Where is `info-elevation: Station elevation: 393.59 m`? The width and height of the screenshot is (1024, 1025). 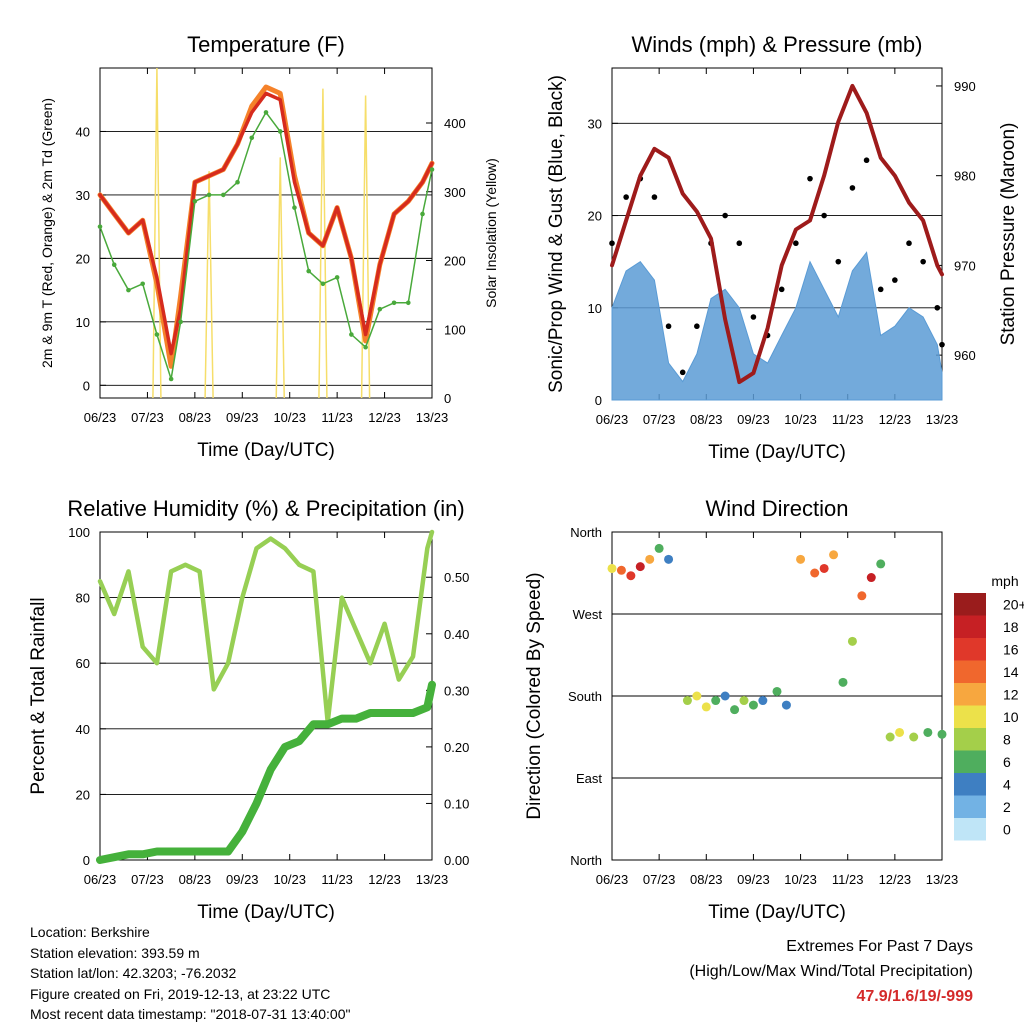 info-elevation: Station elevation: 393.59 m is located at coordinates (115, 952).